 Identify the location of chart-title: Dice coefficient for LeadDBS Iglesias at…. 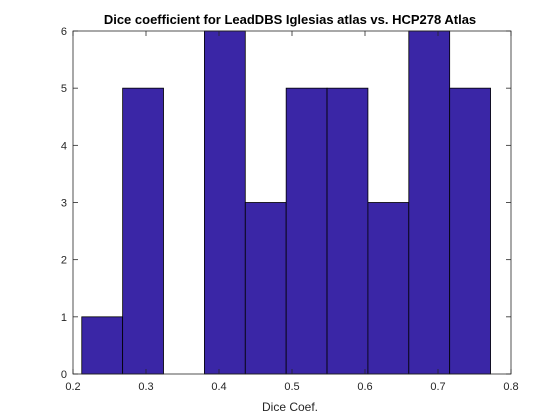
(290, 19).